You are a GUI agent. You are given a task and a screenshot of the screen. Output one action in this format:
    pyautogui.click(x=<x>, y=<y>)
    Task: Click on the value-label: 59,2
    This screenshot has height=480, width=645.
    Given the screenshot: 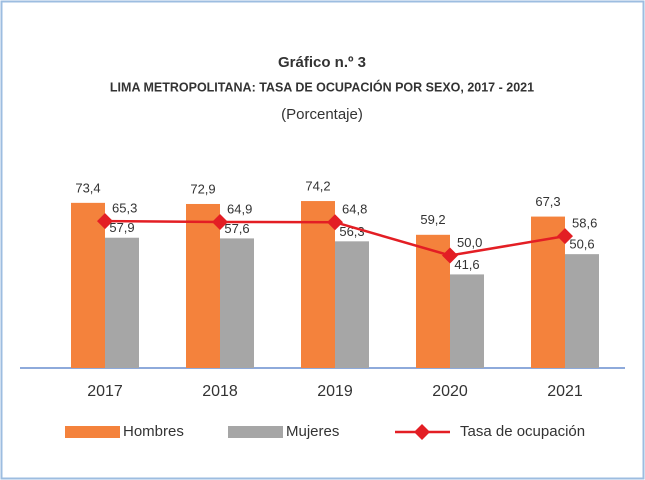 What is the action you would take?
    pyautogui.click(x=432, y=219)
    